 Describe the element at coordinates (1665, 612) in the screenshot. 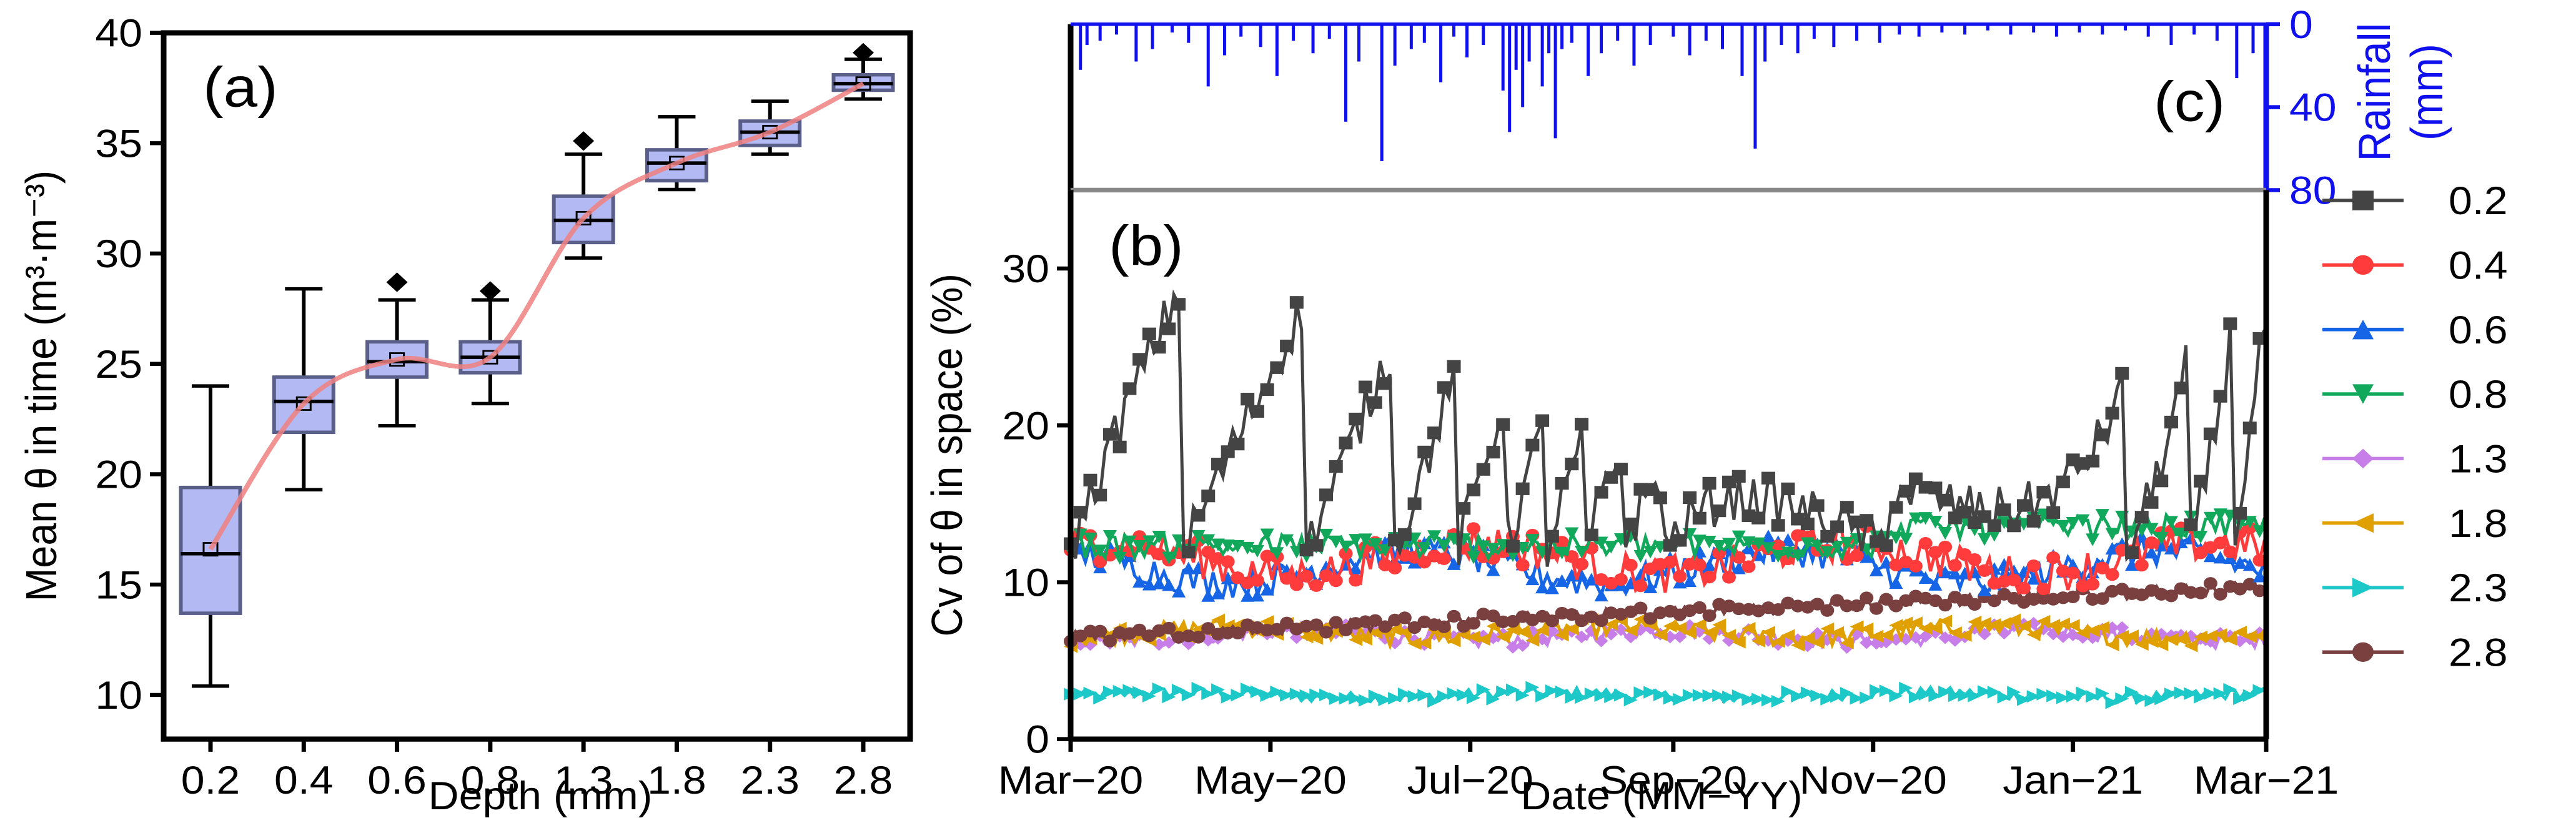

I see `series-2.8` at that location.